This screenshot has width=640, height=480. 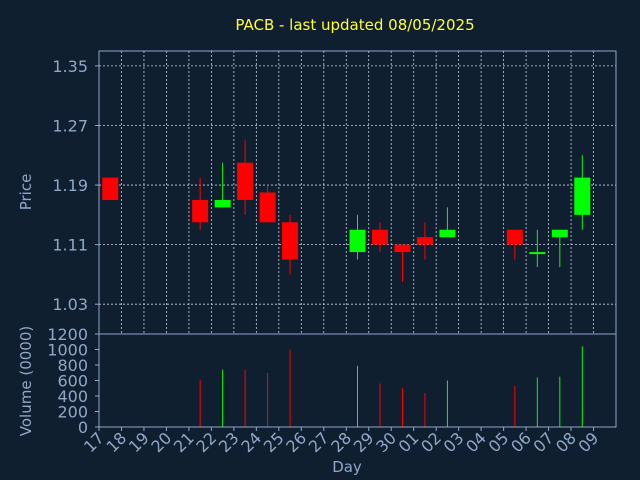 I want to click on volume-tick-label: 0, so click(x=83, y=427).